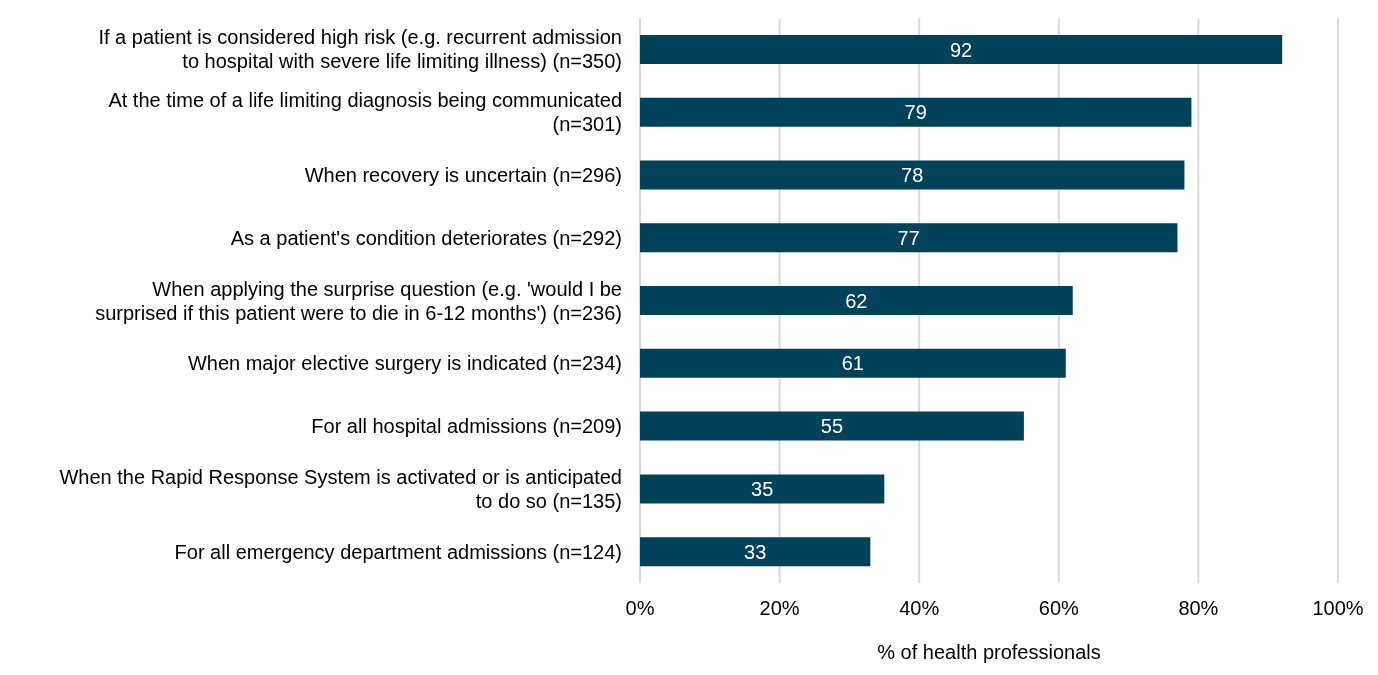 The width and height of the screenshot is (1378, 675). What do you see at coordinates (404, 363) in the screenshot?
I see `y-tick-label: When major elective surgery is indicated (n=234)` at bounding box center [404, 363].